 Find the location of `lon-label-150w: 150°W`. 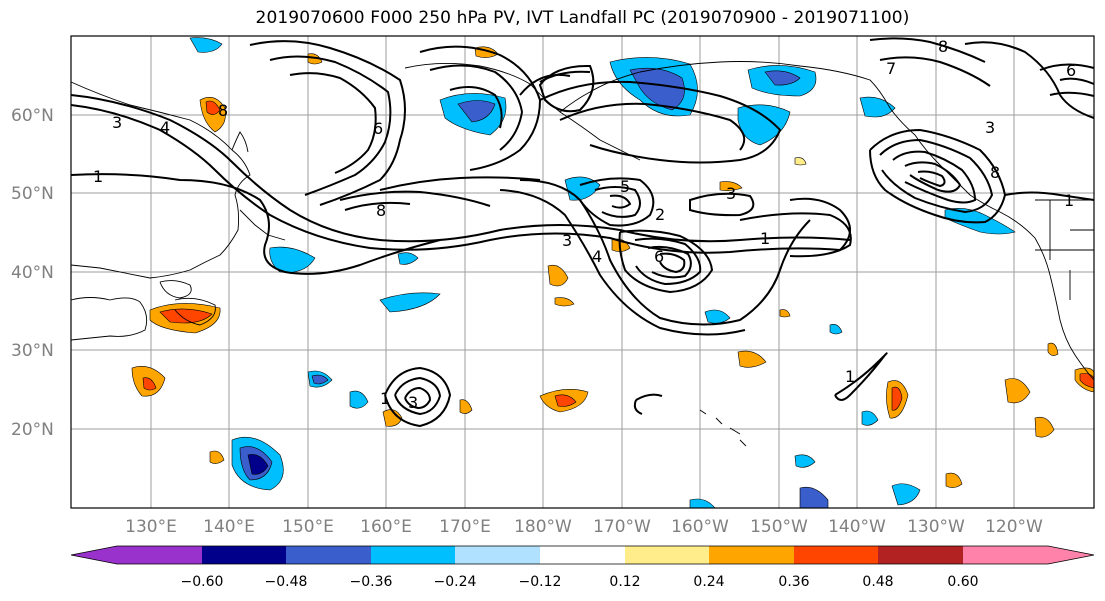

lon-label-150w: 150°W is located at coordinates (779, 527).